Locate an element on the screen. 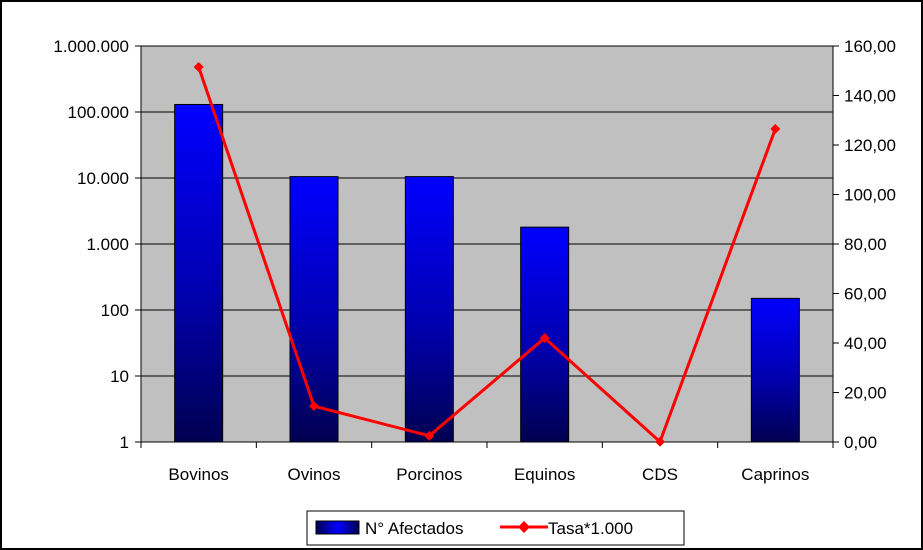 The image size is (923, 550). bar-porcinos is located at coordinates (429, 309).